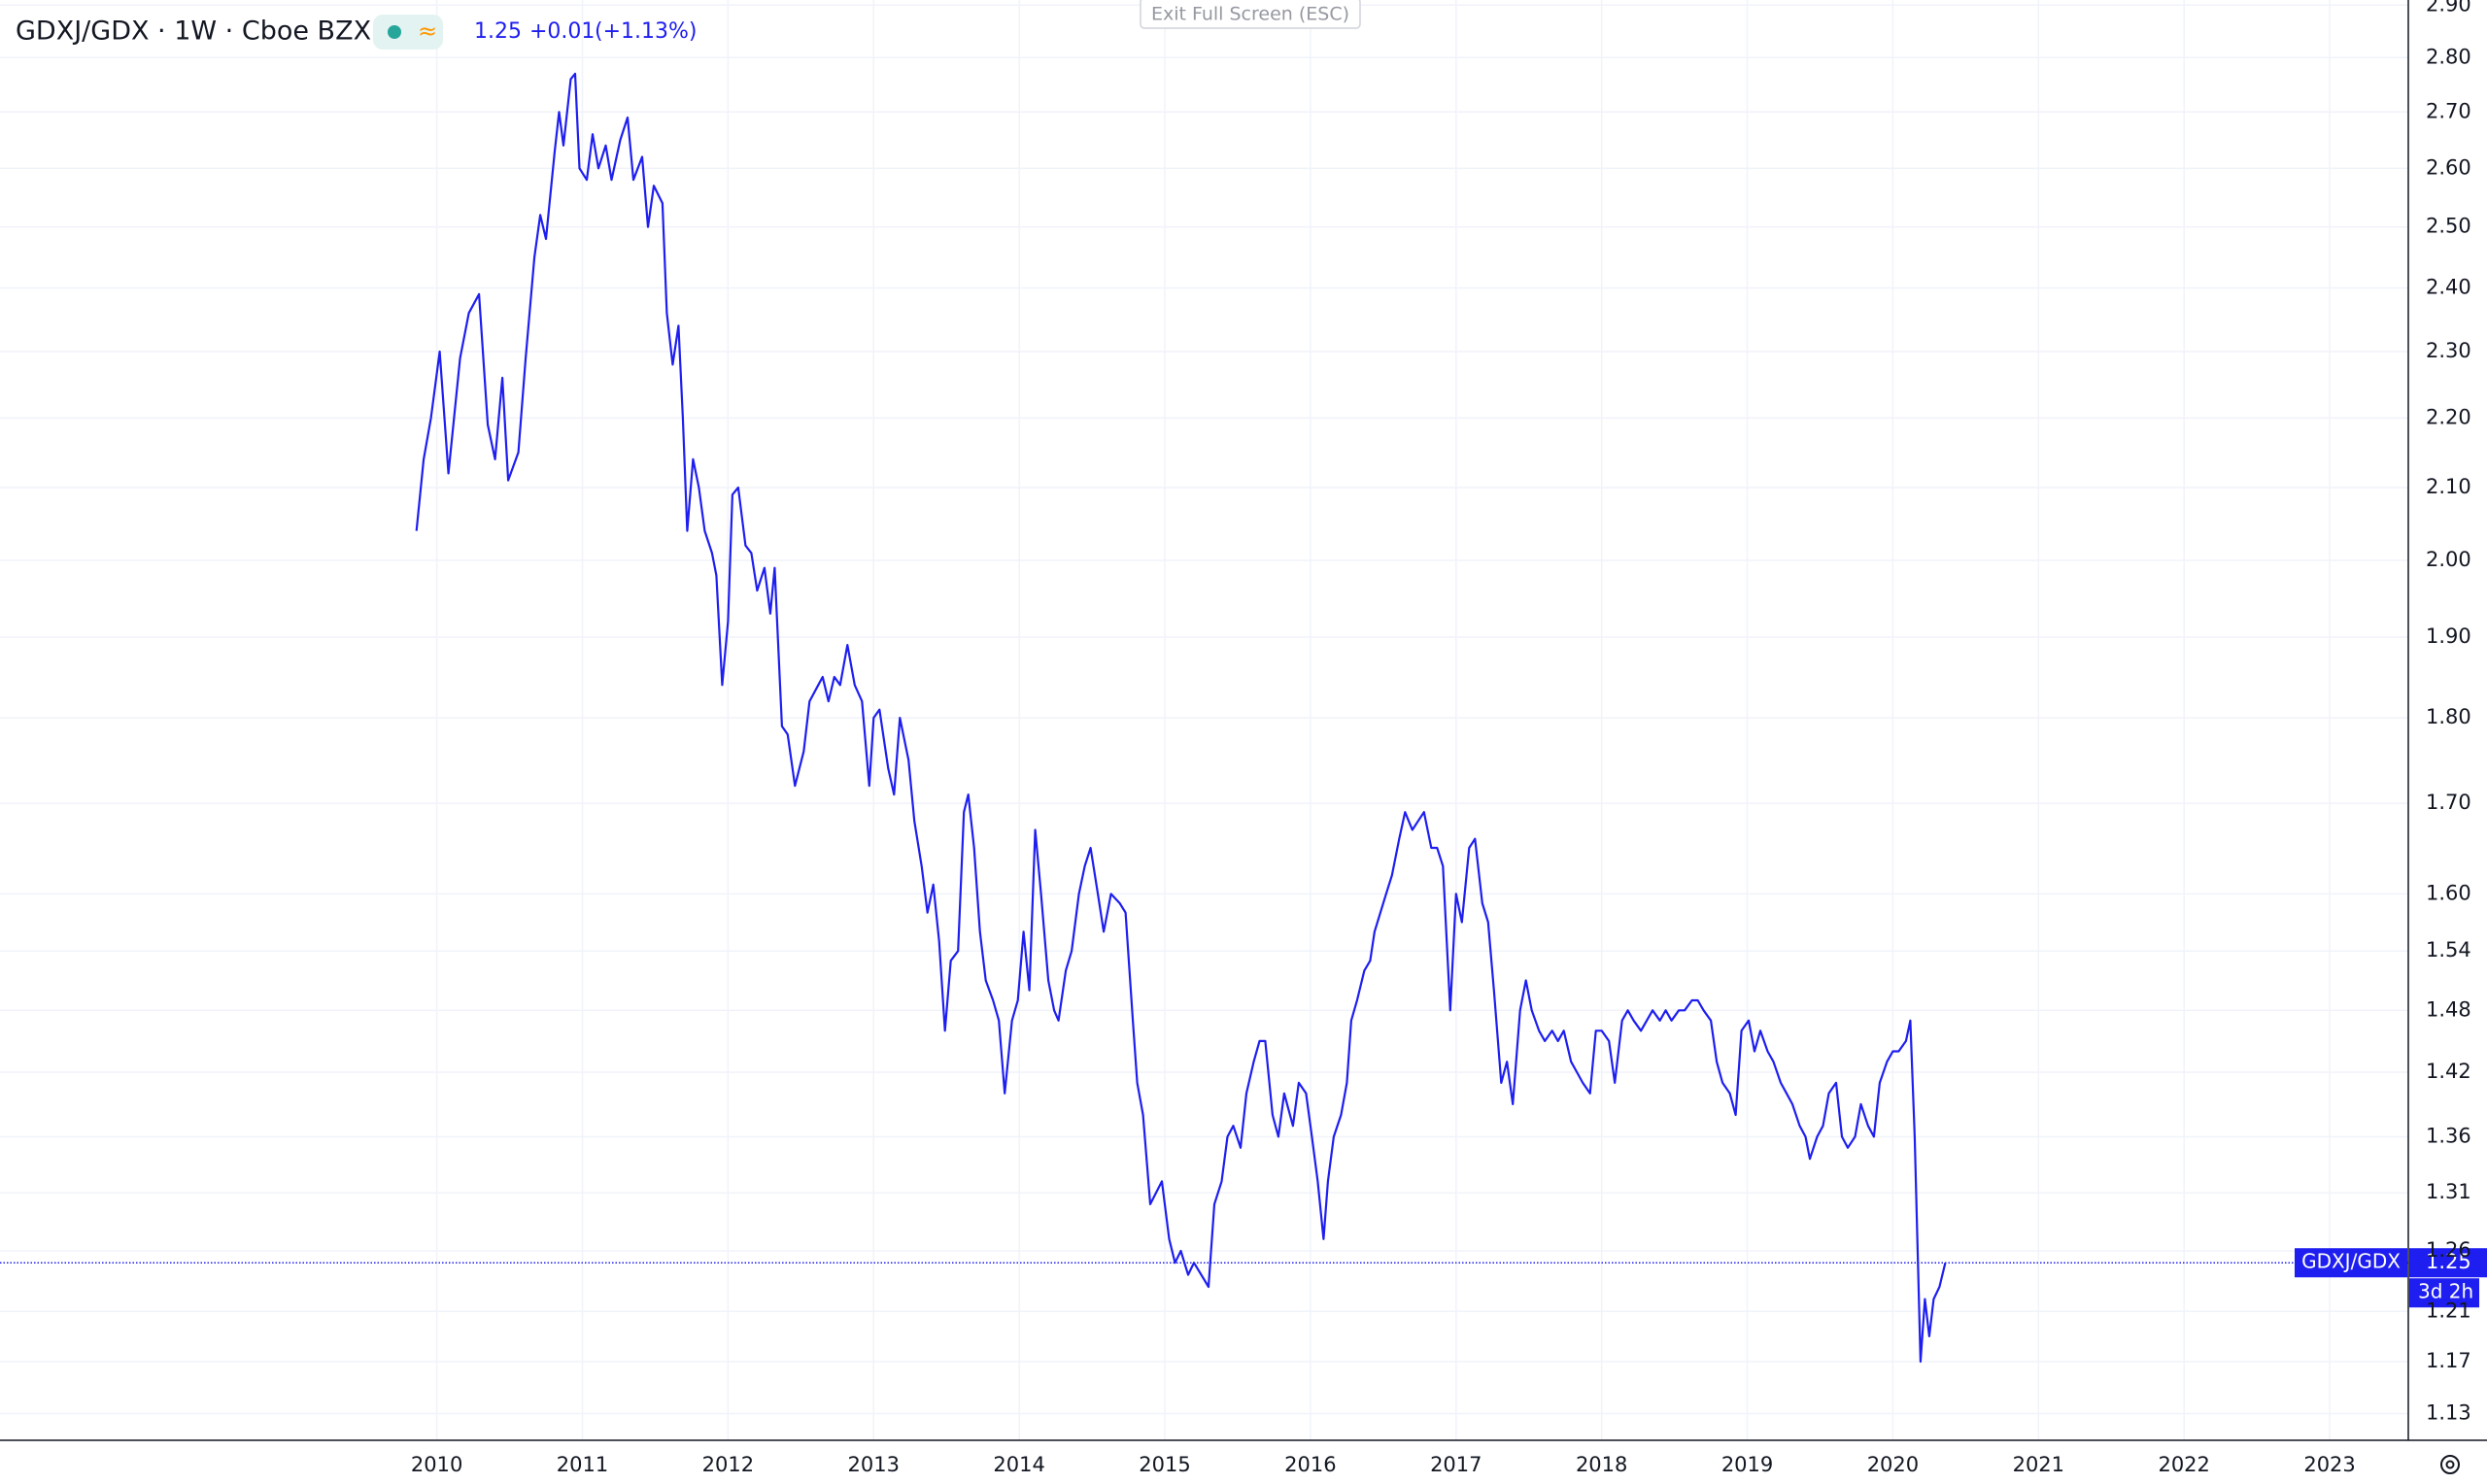 This screenshot has height=1484, width=2487. What do you see at coordinates (193, 32) in the screenshot?
I see `chart-title: GDXJ/GDX · 1W · Cboe BZX` at bounding box center [193, 32].